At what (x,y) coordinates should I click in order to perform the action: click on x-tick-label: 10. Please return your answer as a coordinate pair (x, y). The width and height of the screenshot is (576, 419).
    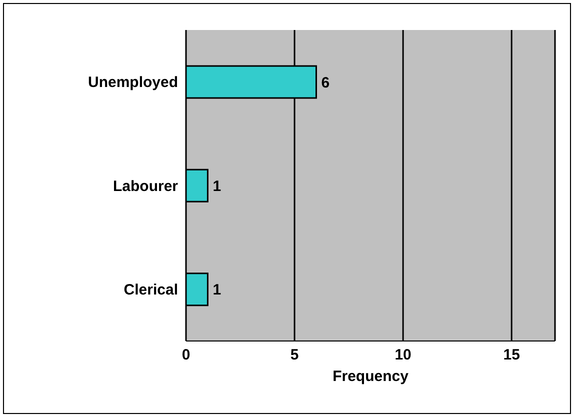
    Looking at the image, I should click on (403, 355).